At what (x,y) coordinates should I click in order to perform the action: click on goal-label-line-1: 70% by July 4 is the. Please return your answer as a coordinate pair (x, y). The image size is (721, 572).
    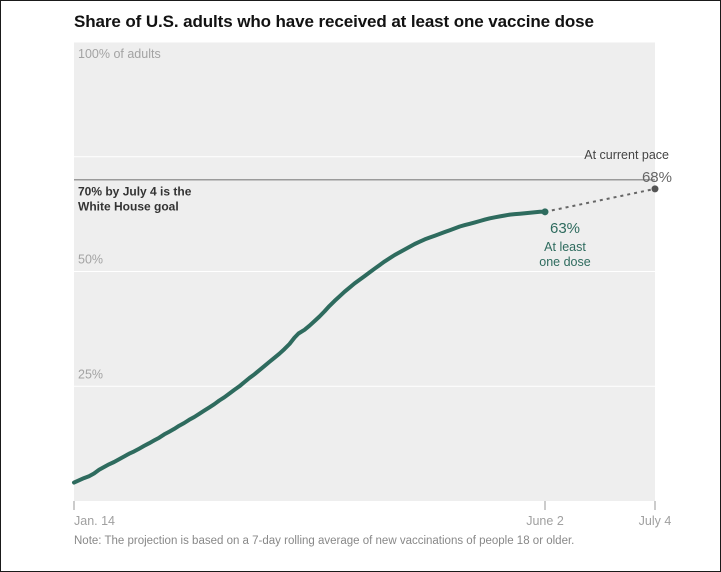
    Looking at the image, I should click on (135, 192).